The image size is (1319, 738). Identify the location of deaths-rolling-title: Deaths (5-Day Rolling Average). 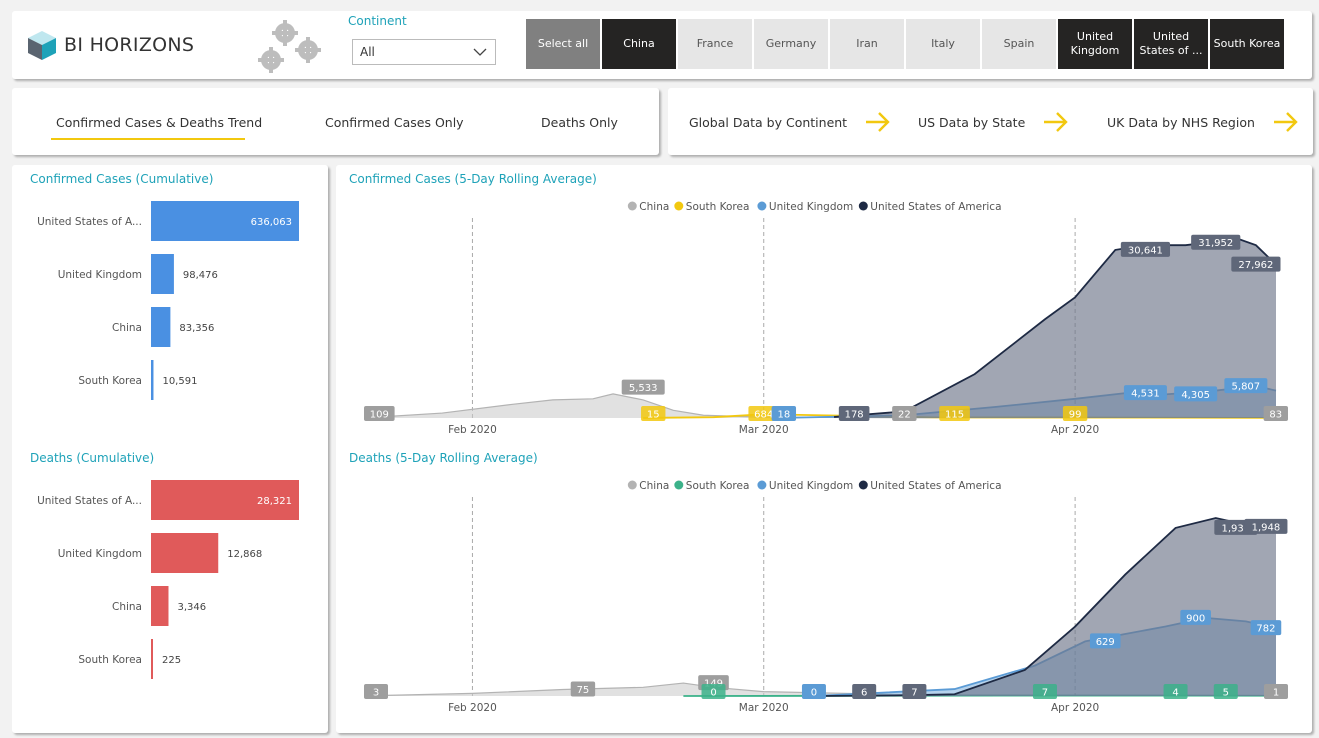
(443, 458).